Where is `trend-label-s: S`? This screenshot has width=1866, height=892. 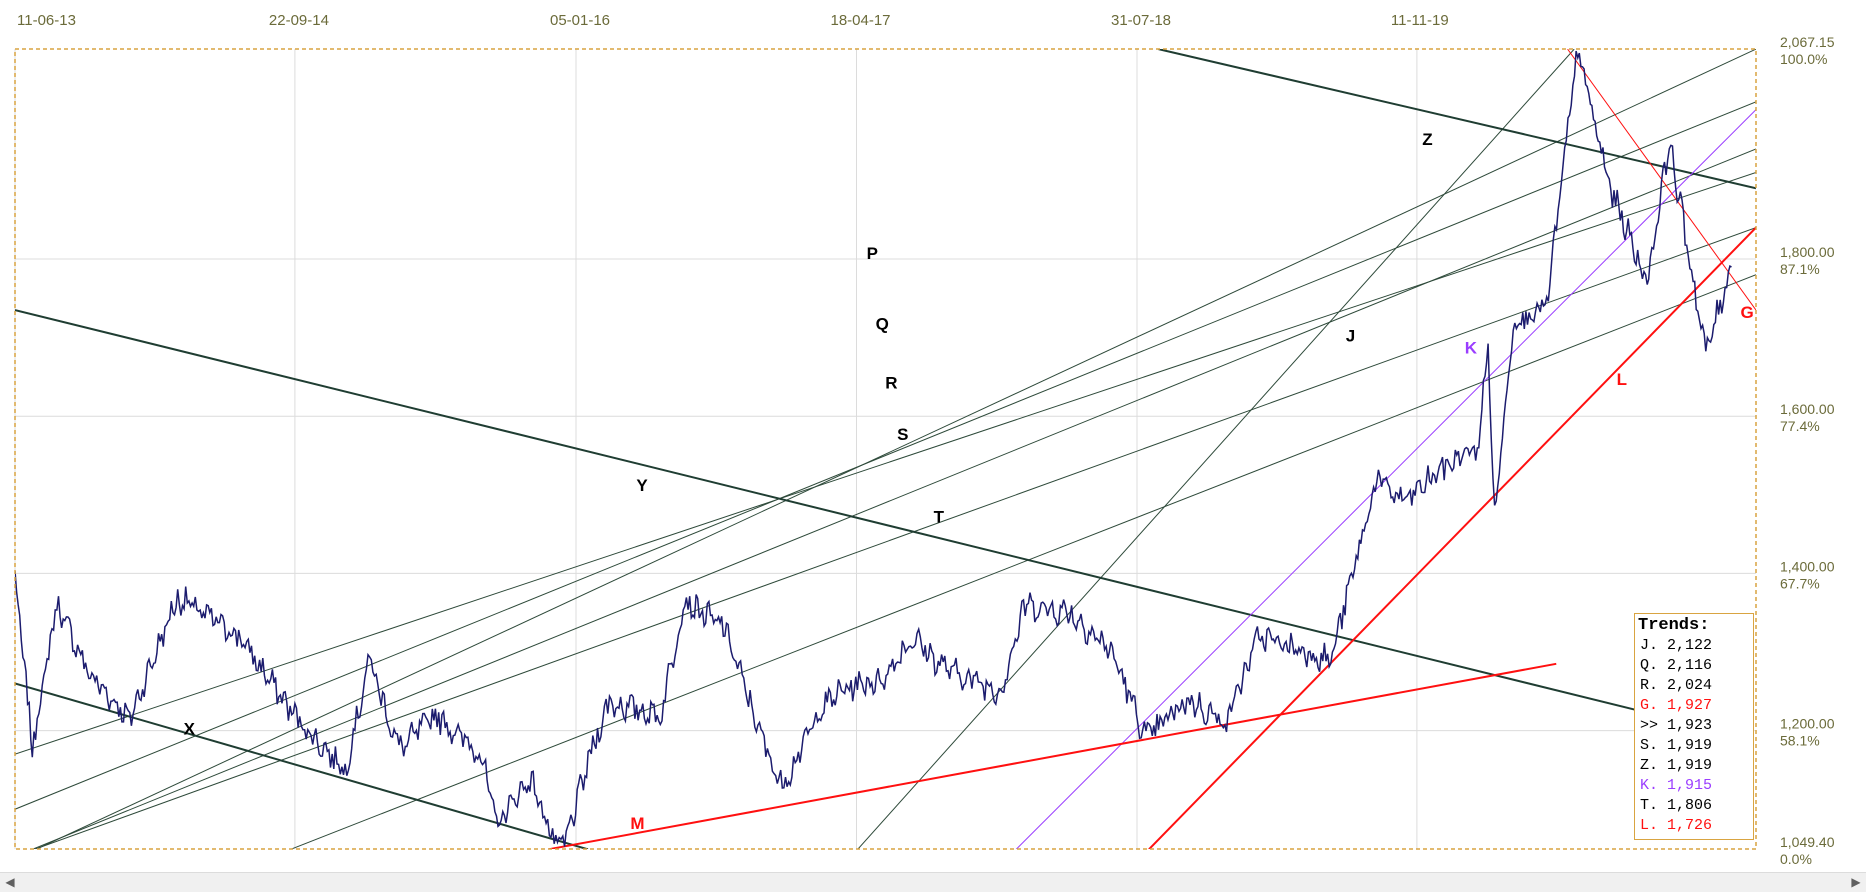 trend-label-s: S is located at coordinates (902, 434).